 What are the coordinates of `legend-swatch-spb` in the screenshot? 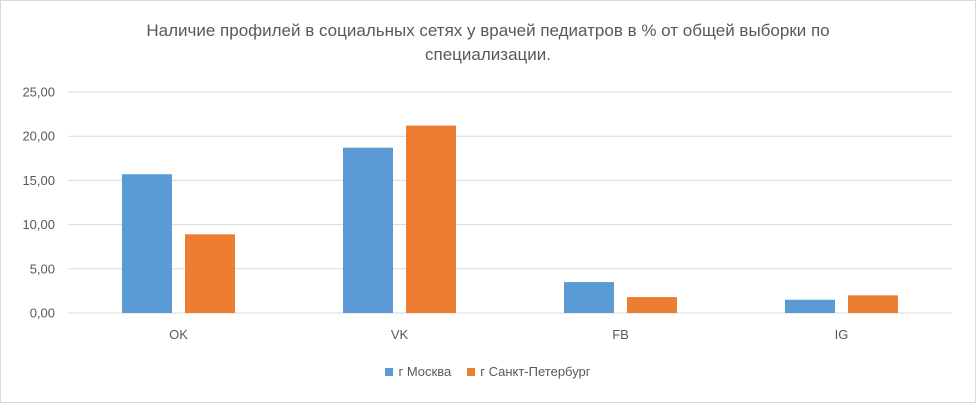 It's located at (471, 371).